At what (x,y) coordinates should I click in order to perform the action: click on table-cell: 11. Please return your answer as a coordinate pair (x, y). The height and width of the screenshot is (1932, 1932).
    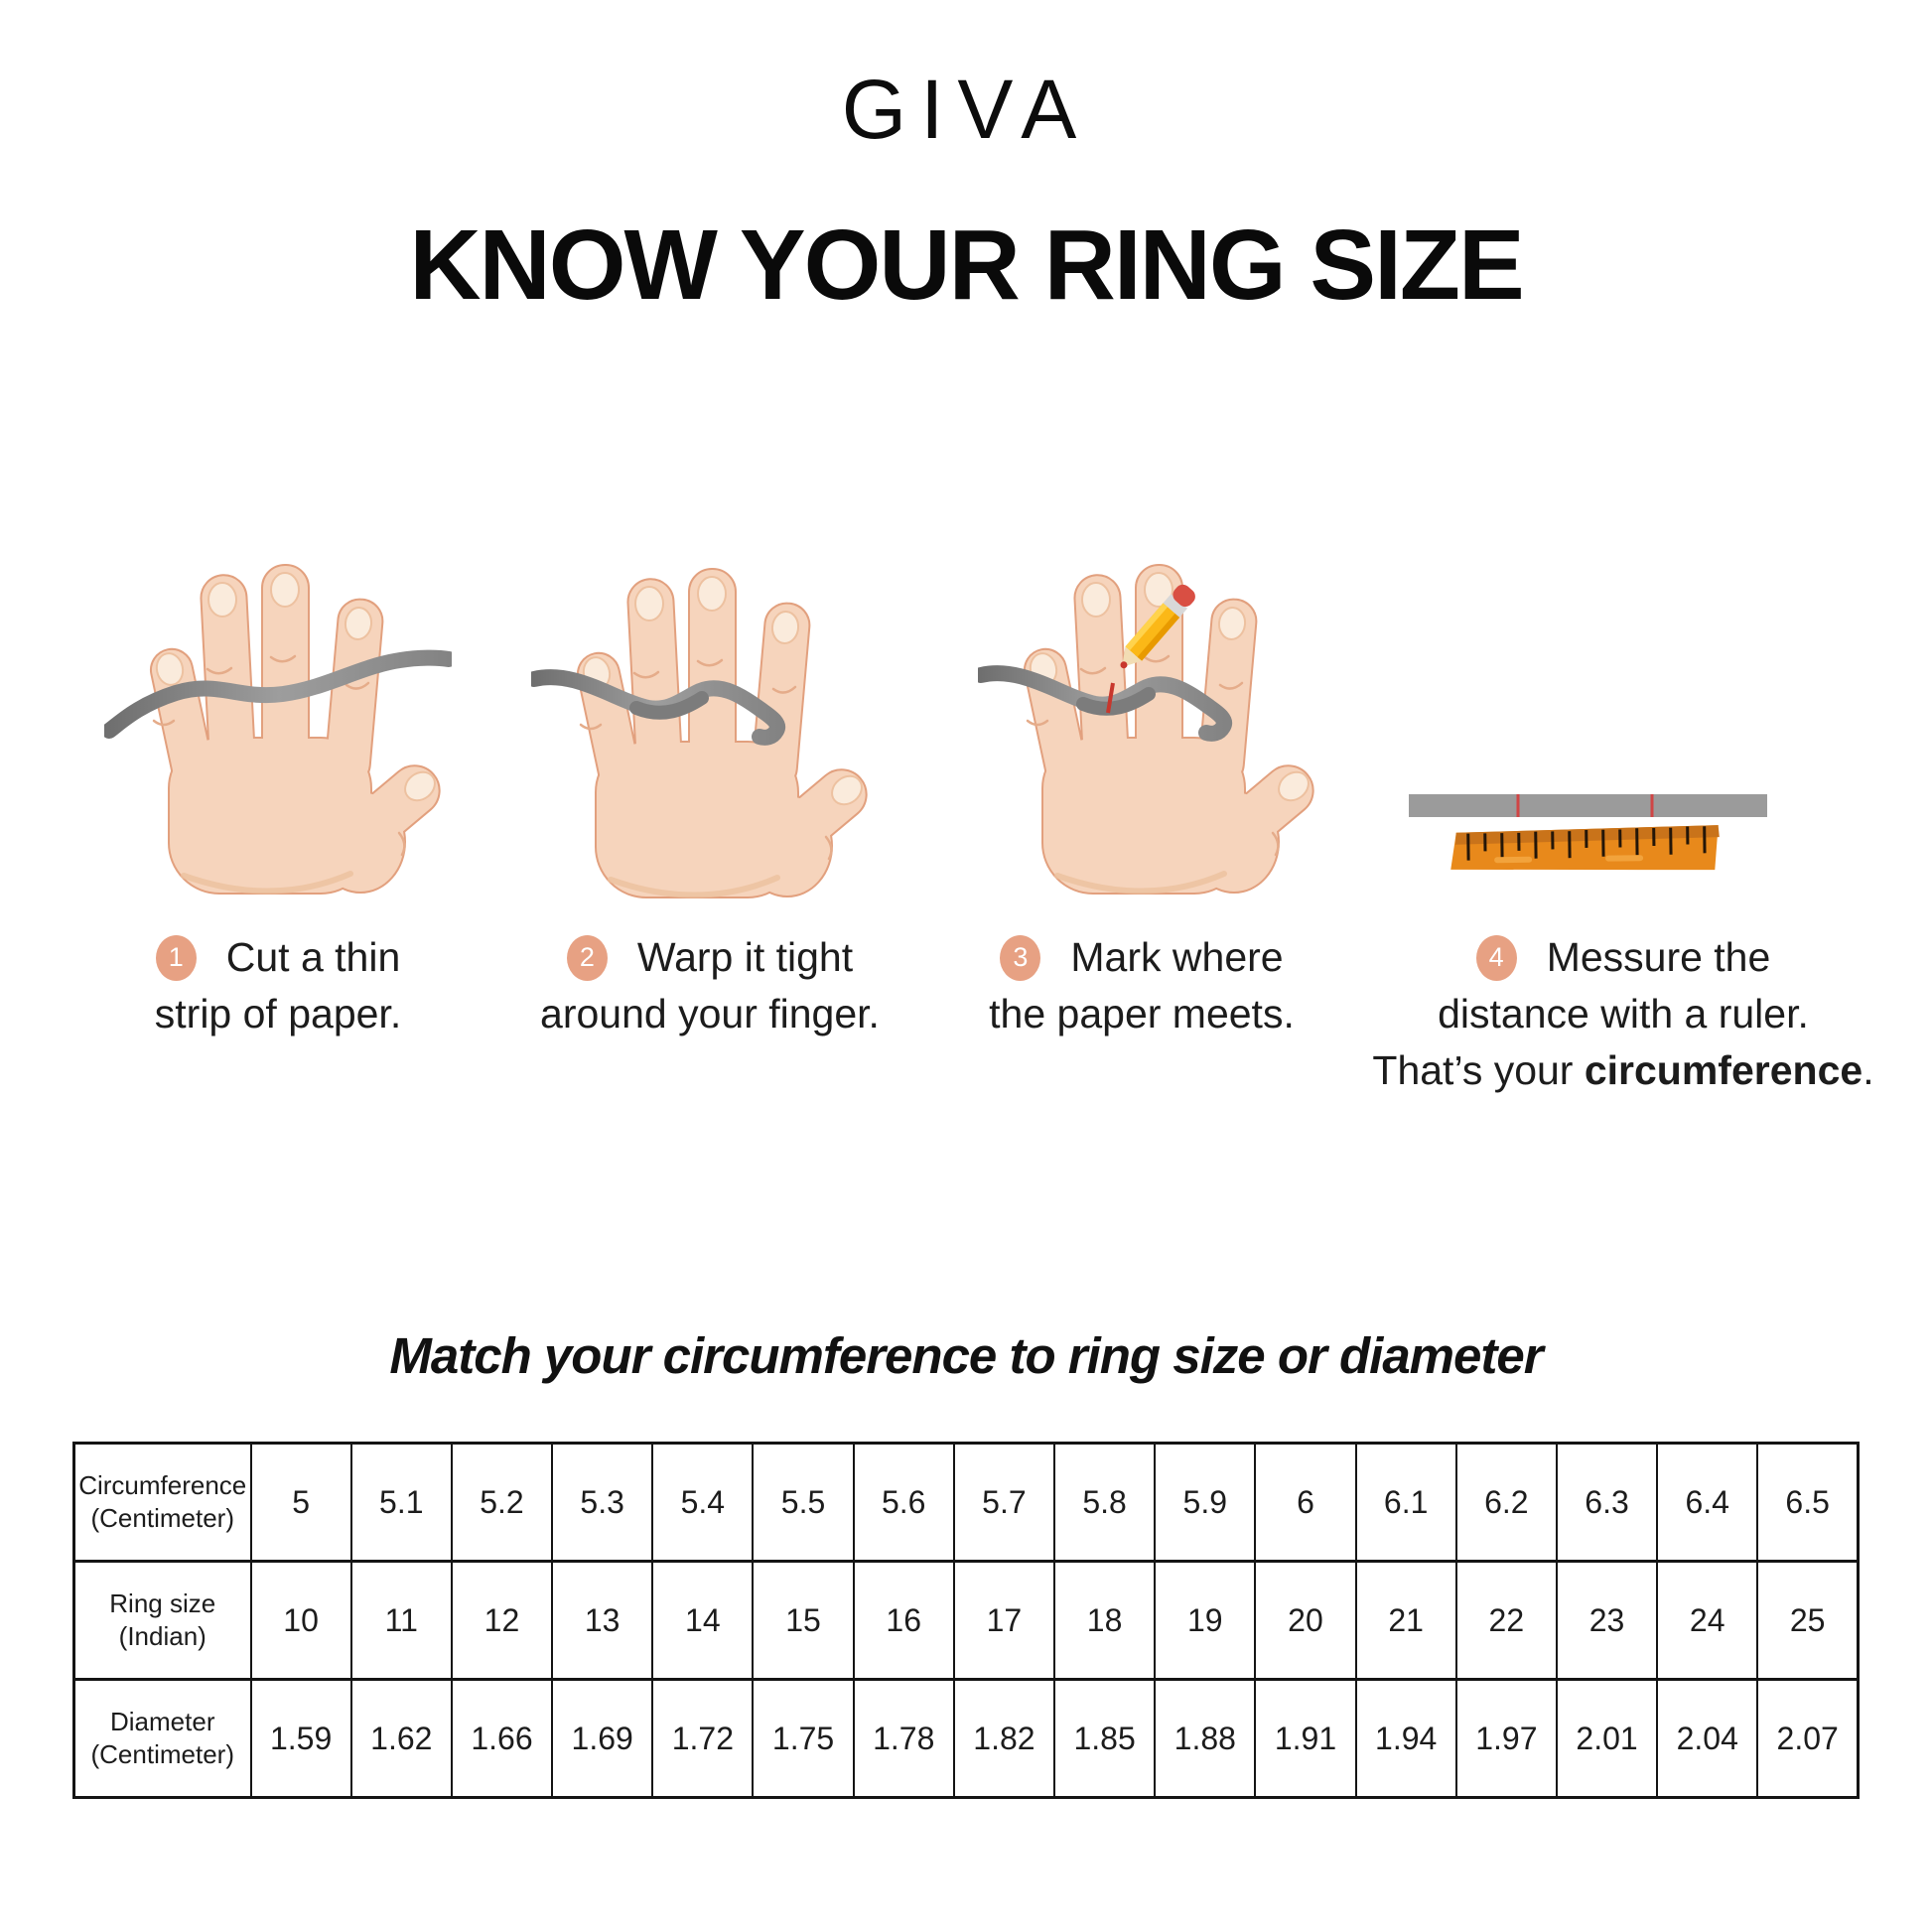
    Looking at the image, I should click on (401, 1621).